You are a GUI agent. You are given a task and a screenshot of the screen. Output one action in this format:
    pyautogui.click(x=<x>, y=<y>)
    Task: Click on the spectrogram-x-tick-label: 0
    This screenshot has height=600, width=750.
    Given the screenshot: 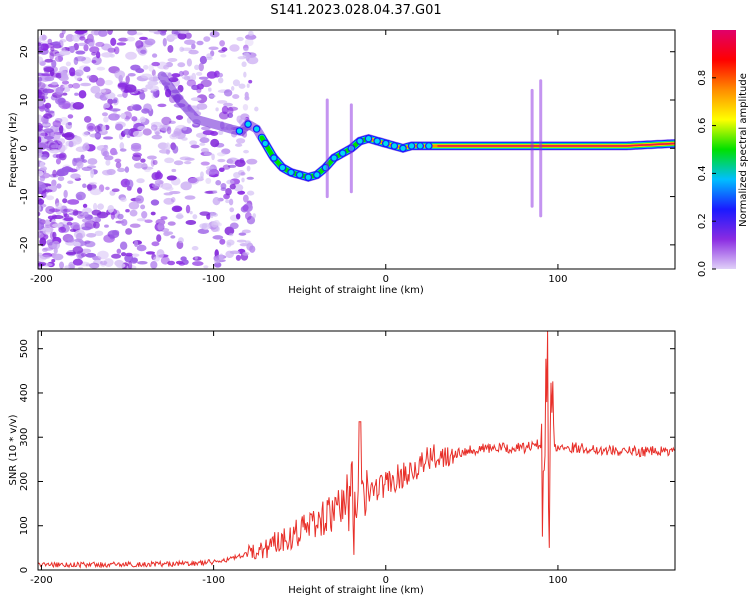 What is the action you would take?
    pyautogui.click(x=386, y=279)
    